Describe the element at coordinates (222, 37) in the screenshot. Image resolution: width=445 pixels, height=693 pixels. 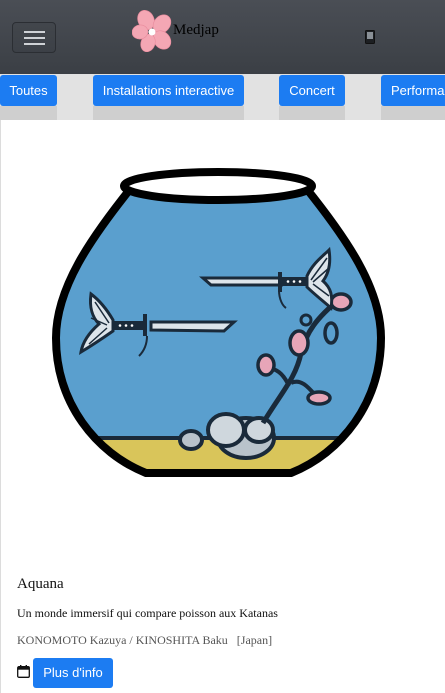
I see `top-navbar: Medjap` at that location.